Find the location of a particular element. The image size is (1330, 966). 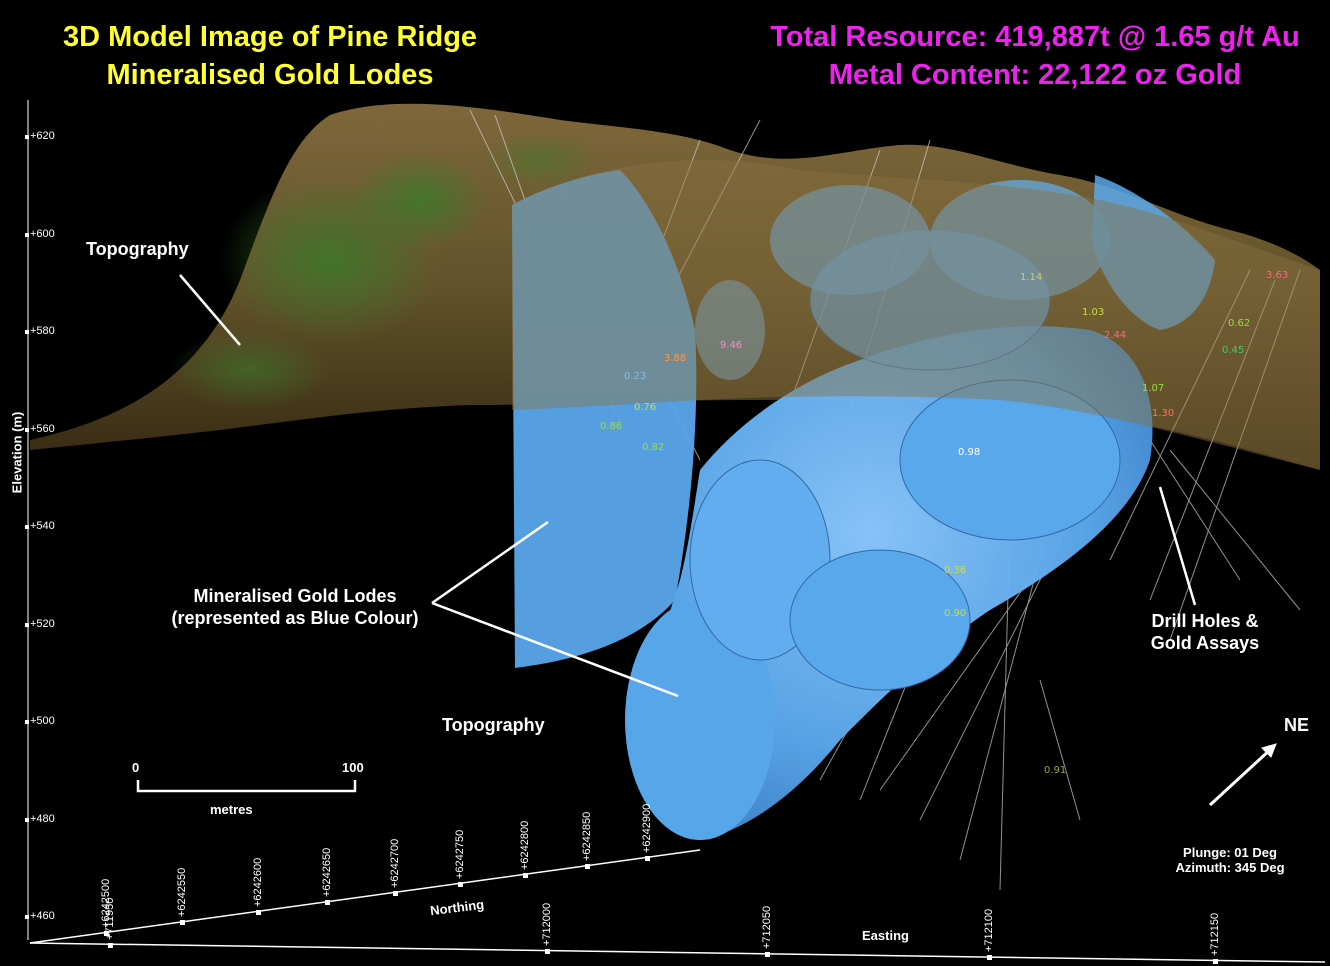

elevation-tick: +460 is located at coordinates (42, 916).